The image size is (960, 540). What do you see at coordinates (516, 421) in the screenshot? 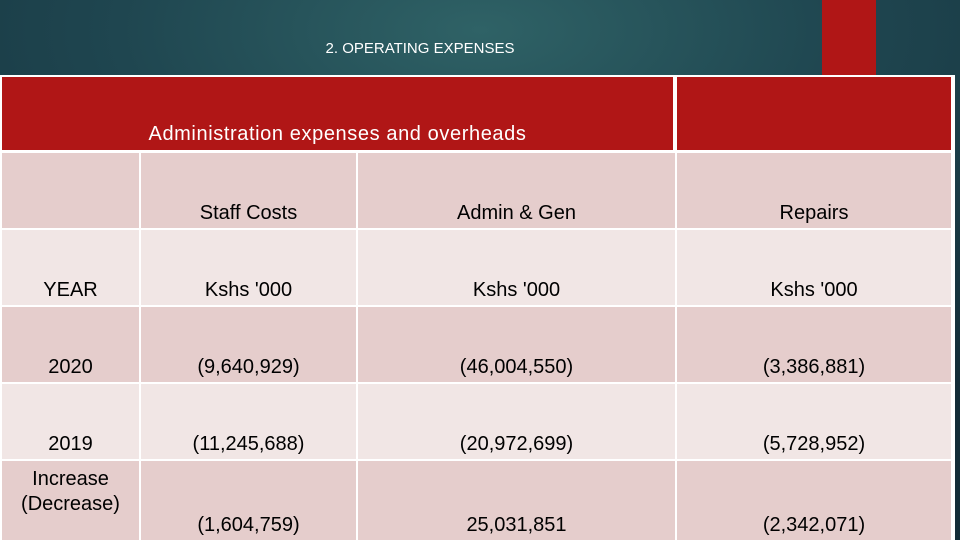
I see `cell-2019-admin-gen: (20,972,699)` at bounding box center [516, 421].